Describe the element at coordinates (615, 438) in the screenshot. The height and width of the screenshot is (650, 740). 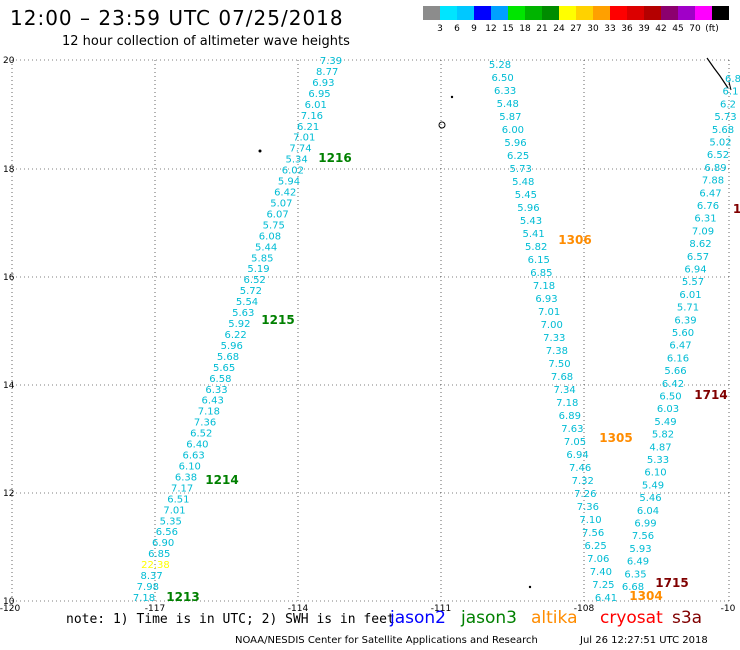
I see `track-time-label: 1305` at that location.